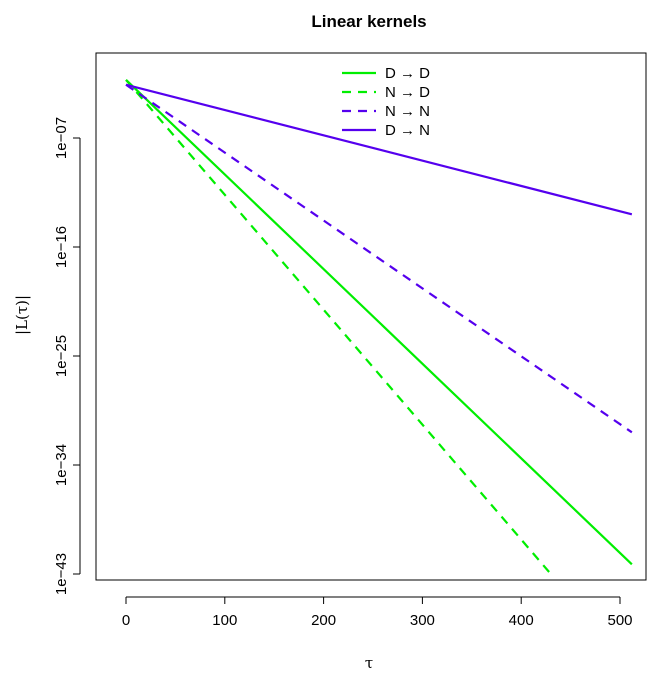 Image resolution: width=655 pixels, height=677 pixels. What do you see at coordinates (61, 574) in the screenshot?
I see `y-tick-label: 1e−43` at bounding box center [61, 574].